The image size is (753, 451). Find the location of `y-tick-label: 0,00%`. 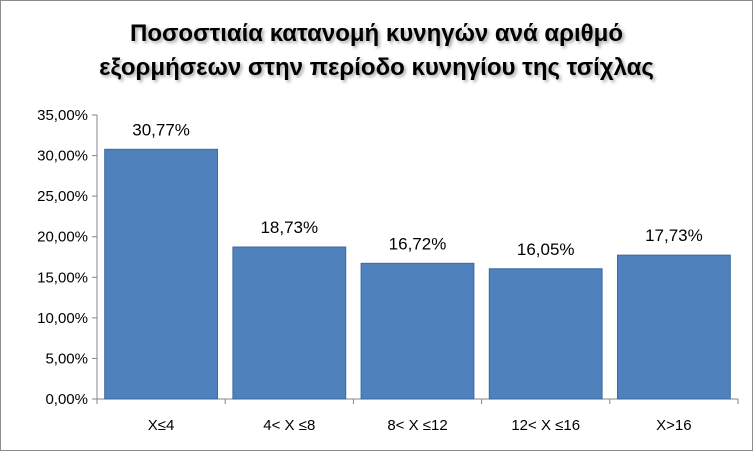

y-tick-label: 0,00% is located at coordinates (66, 399).